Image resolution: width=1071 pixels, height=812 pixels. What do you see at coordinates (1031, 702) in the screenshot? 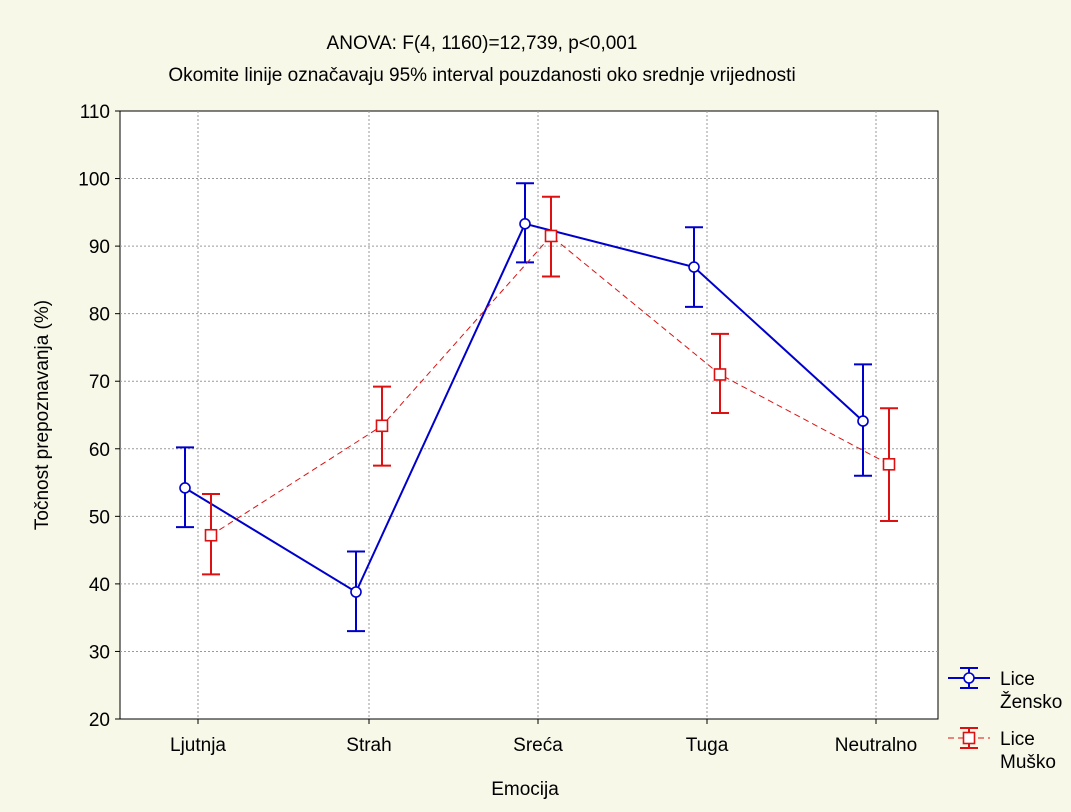
I see `legend-label: Žensko` at bounding box center [1031, 702].